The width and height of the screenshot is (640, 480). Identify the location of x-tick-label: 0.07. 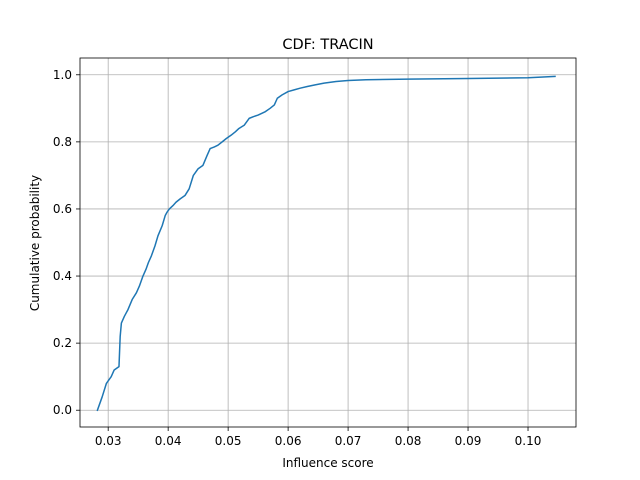
(348, 441).